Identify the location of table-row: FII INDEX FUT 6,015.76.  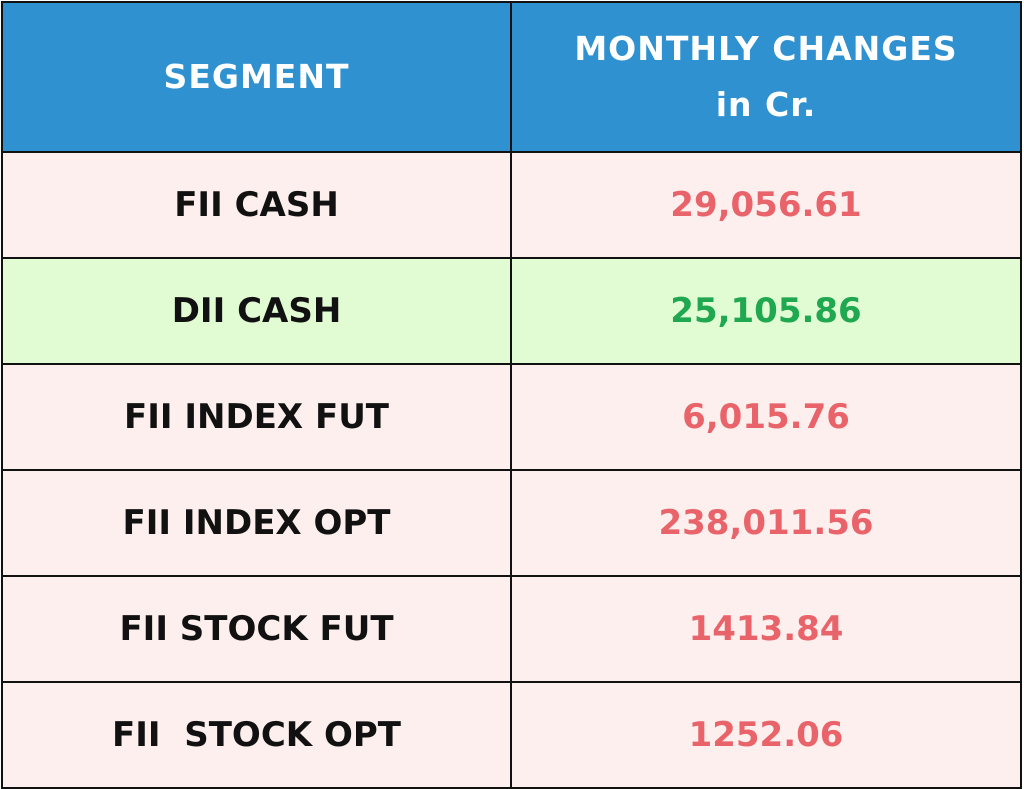
(511, 417).